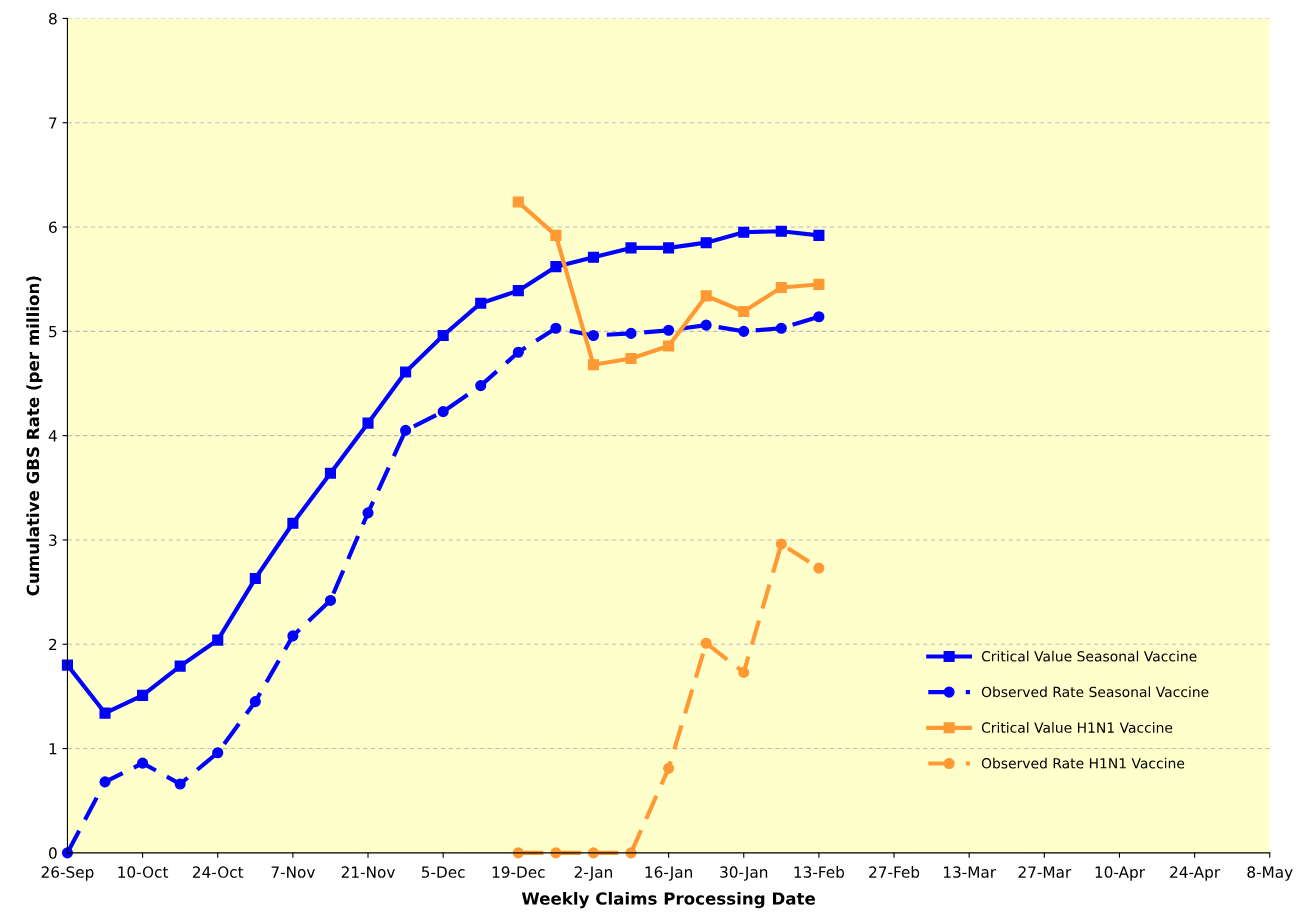  I want to click on x-tick-label: 26-Sep, so click(67, 873).